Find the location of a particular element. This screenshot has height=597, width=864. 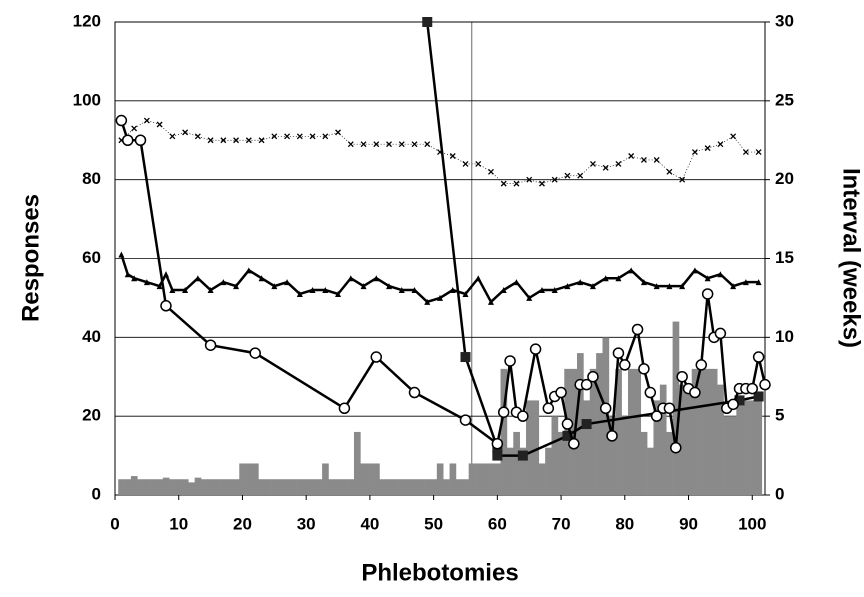

y-tick-label: 40 is located at coordinates (91, 336).